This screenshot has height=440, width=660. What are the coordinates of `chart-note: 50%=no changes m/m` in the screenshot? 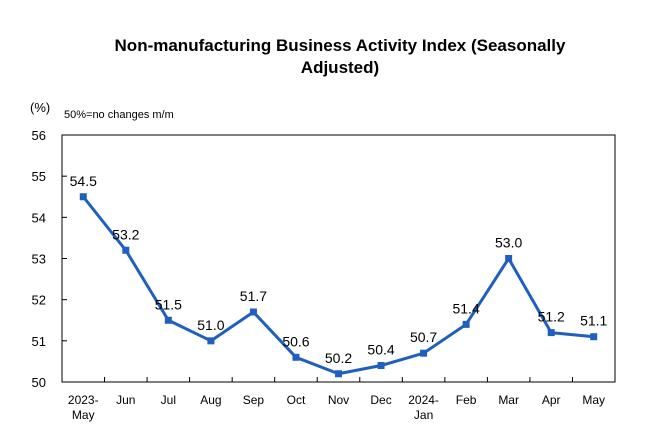 It's located at (119, 115).